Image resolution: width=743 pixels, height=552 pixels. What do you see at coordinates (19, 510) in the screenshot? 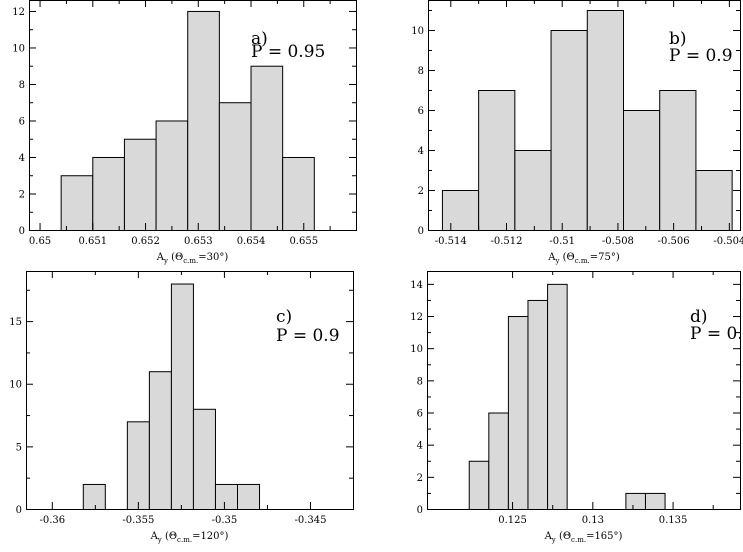
I see `panel-c-y-tick-label: 0` at bounding box center [19, 510].